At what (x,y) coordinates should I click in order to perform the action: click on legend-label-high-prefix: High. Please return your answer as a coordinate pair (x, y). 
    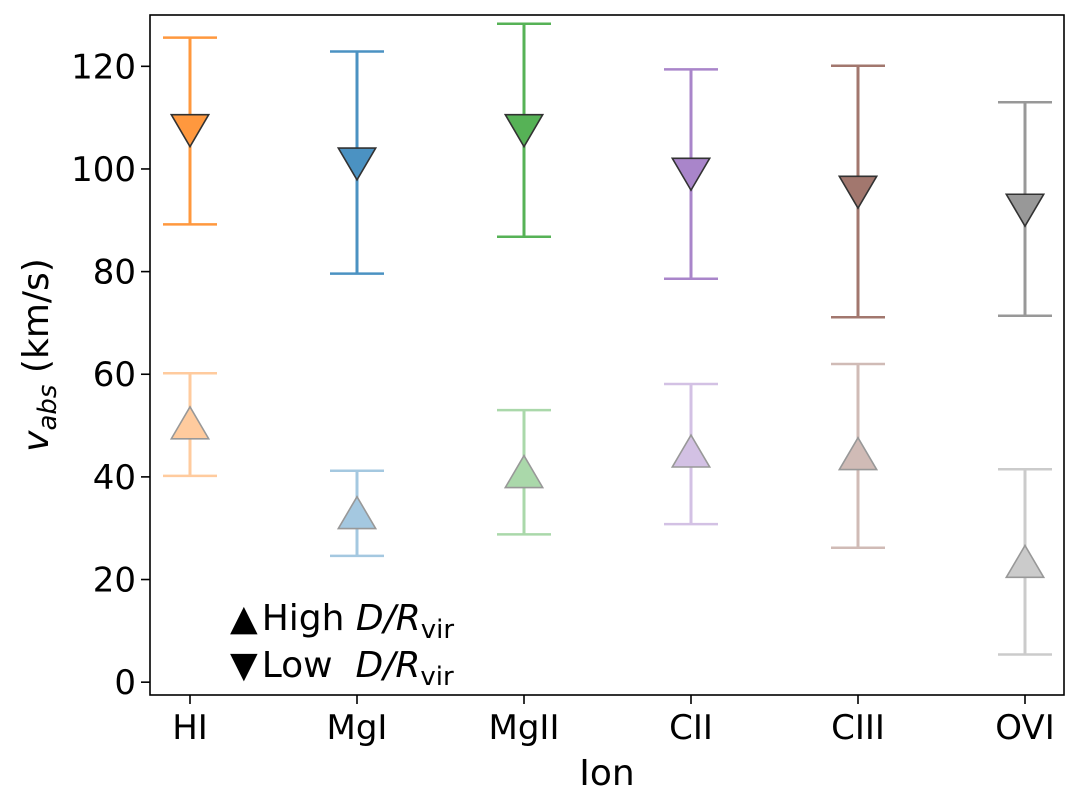
    Looking at the image, I should click on (309, 618).